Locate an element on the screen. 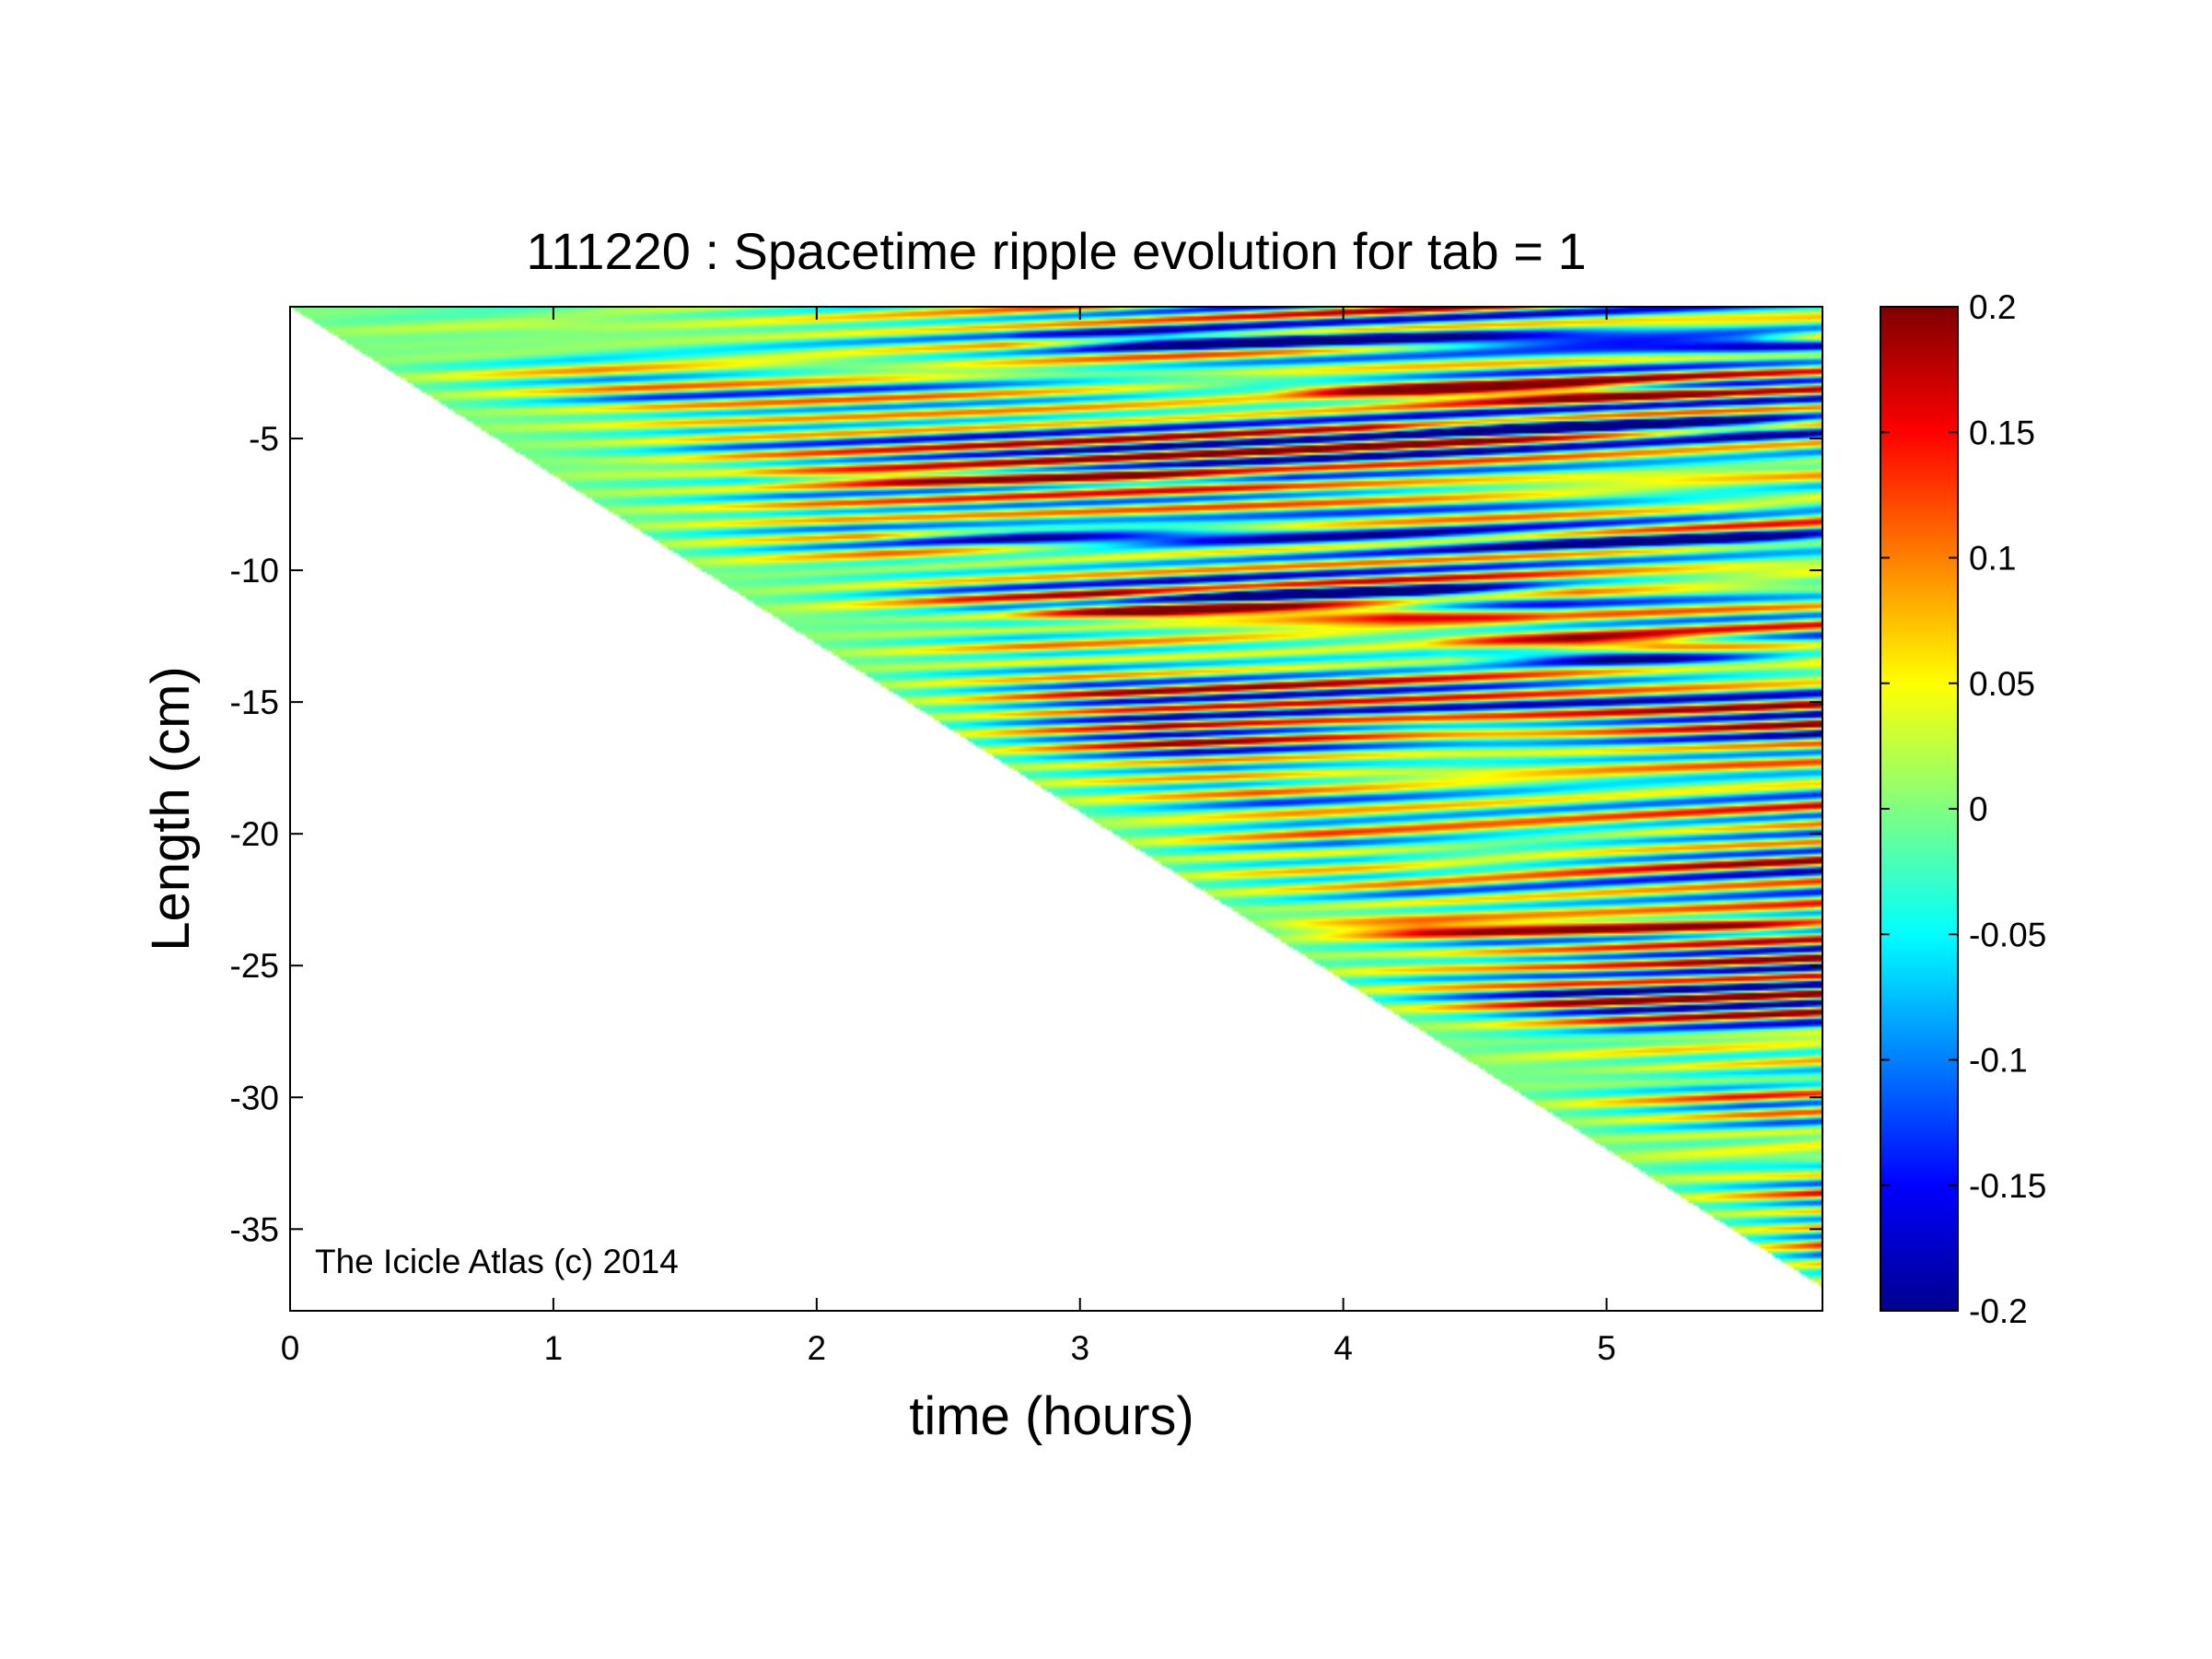  x-tick-label: 3 is located at coordinates (1079, 1348).